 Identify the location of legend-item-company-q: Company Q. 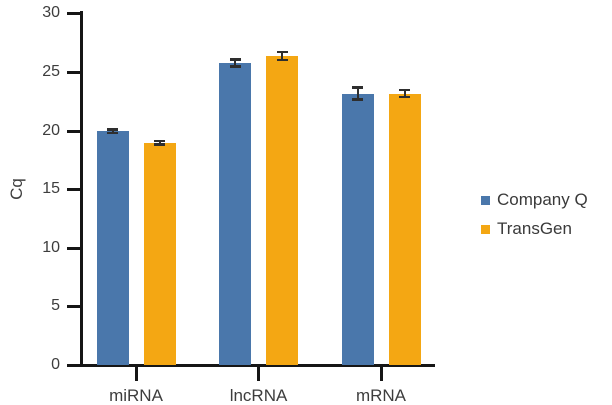
(534, 200).